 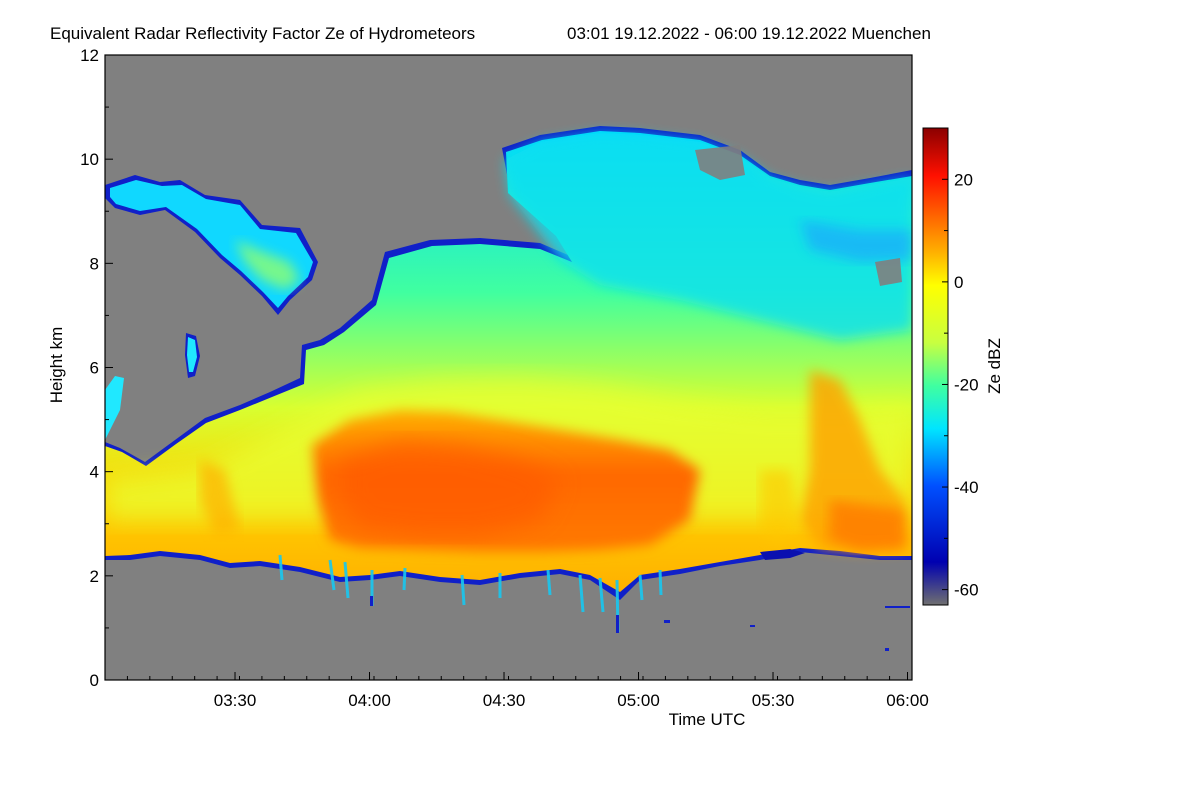 I want to click on colorbar-axis: 20 0 -20 -40 -60, so click(x=960, y=363).